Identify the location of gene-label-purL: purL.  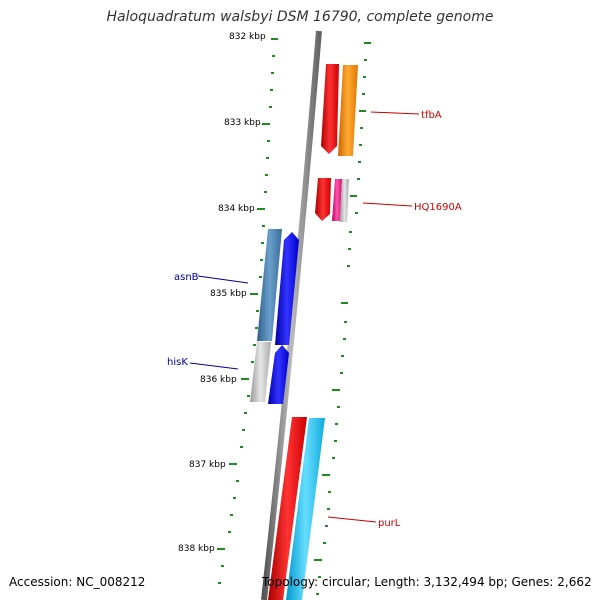
(389, 523).